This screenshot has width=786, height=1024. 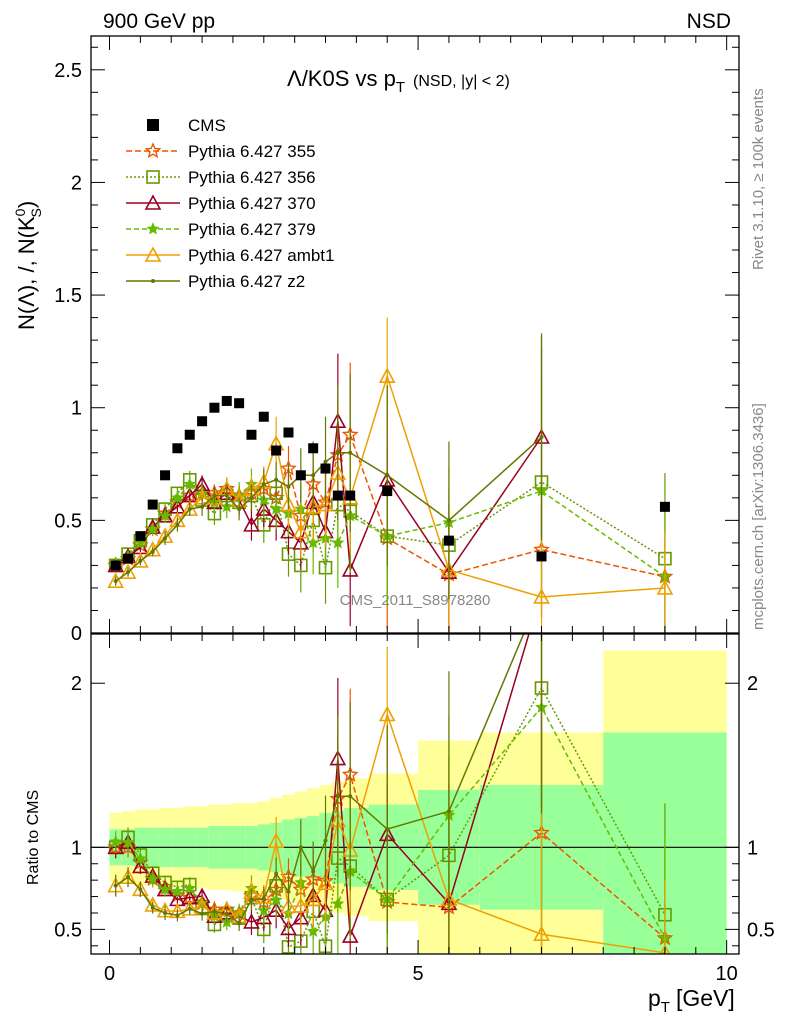 What do you see at coordinates (109, 974) in the screenshot?
I see `x-tick-label: 0` at bounding box center [109, 974].